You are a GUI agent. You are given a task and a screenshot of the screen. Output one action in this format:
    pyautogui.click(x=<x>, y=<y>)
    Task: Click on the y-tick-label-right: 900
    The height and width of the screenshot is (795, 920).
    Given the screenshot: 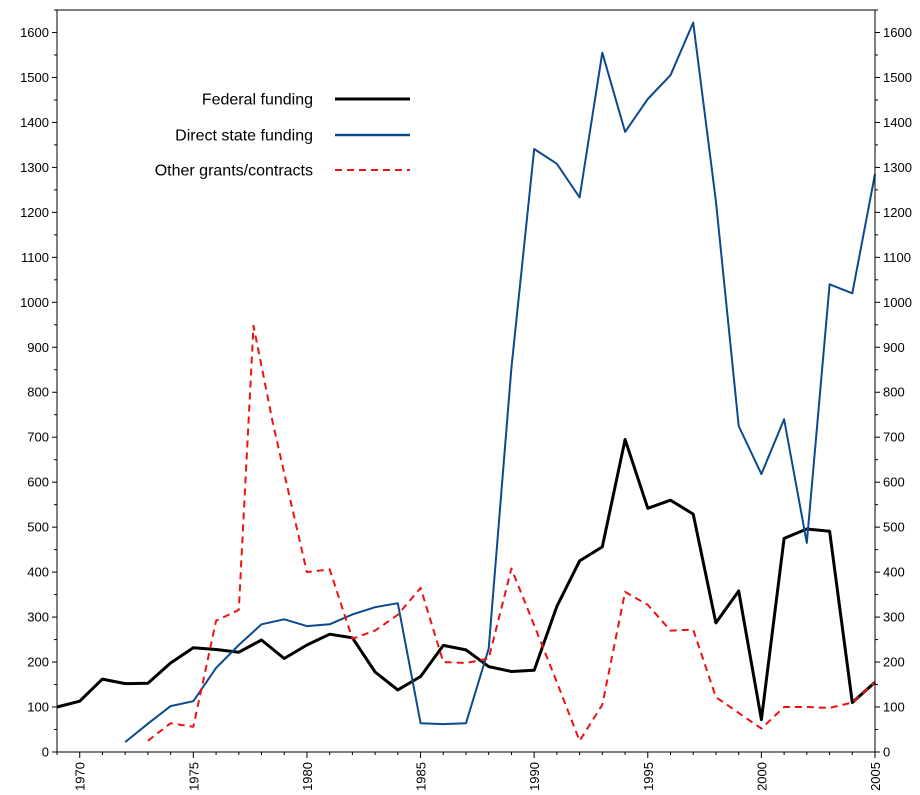 What is the action you would take?
    pyautogui.click(x=894, y=347)
    